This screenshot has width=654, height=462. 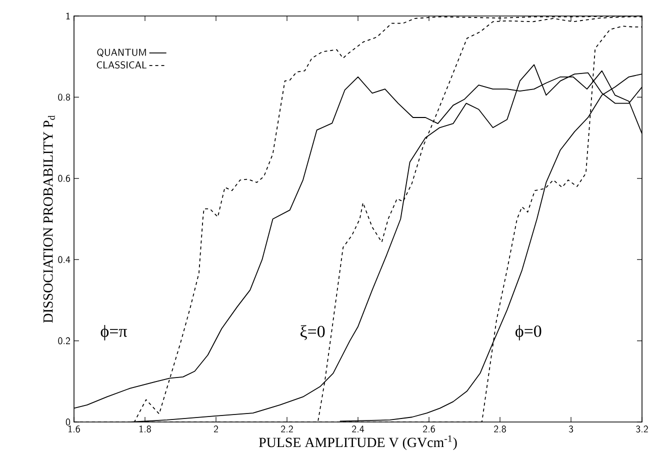 What do you see at coordinates (216, 429) in the screenshot?
I see `x-tick-label: 2` at bounding box center [216, 429].